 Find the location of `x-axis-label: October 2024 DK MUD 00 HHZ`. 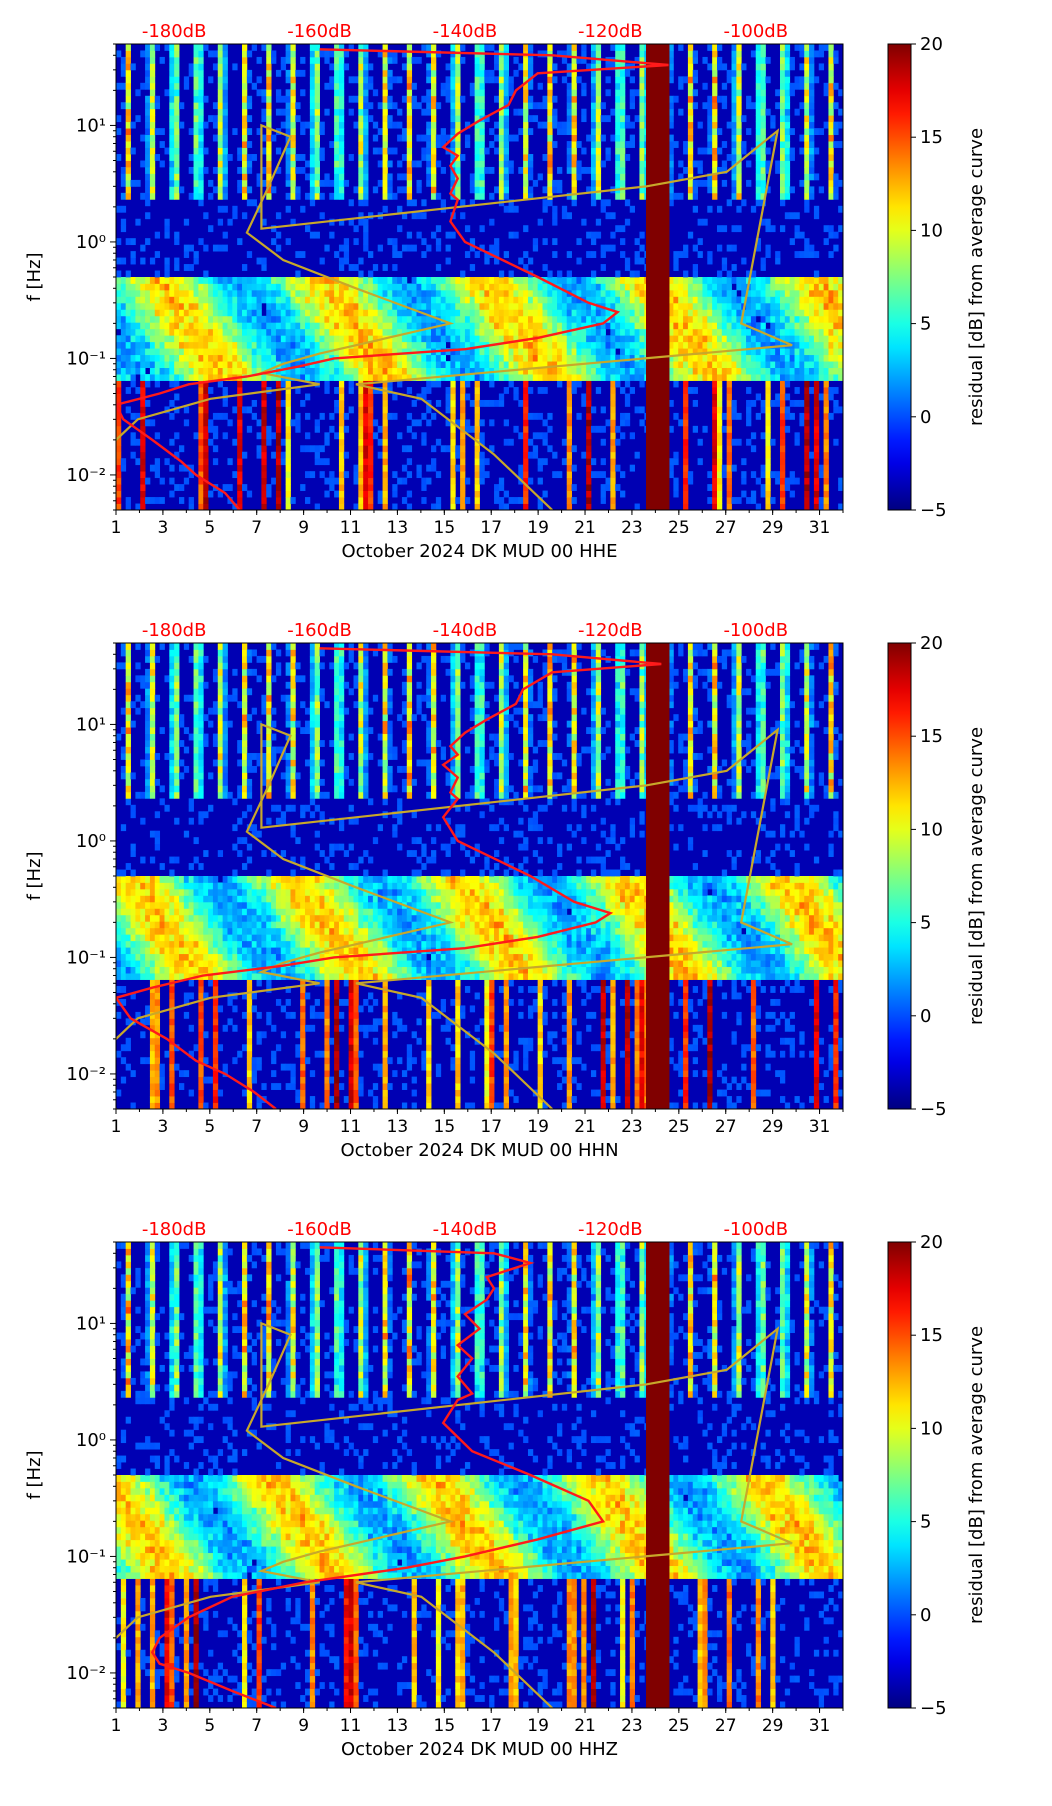

x-axis-label: October 2024 DK MUD 00 HHZ is located at coordinates (479, 1749).